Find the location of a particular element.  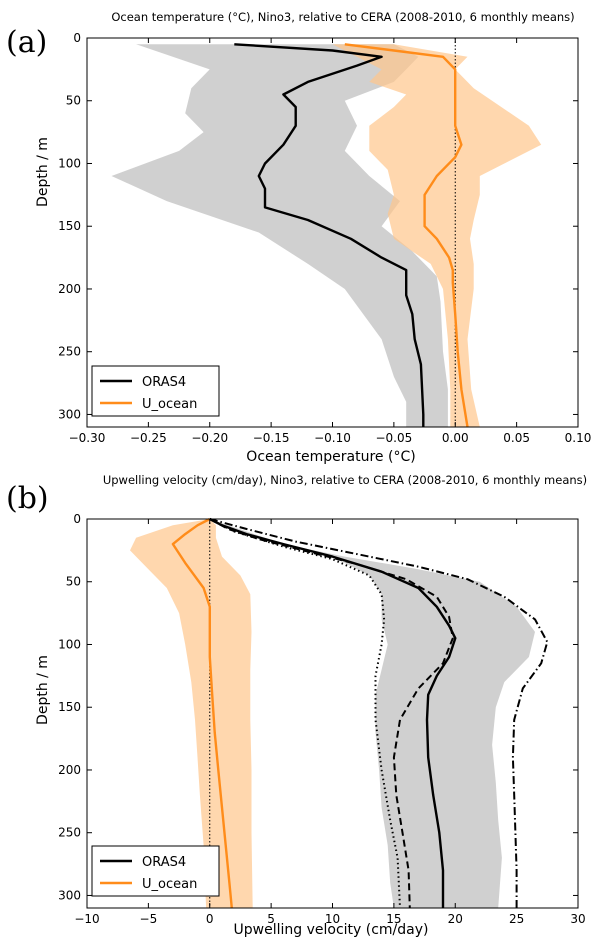

x-tick-label: −0.15 is located at coordinates (271, 438).